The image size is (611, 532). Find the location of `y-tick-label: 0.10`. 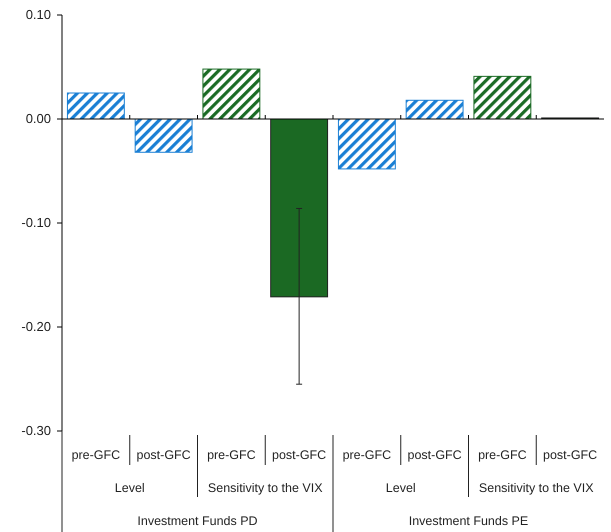

y-tick-label: 0.10 is located at coordinates (38, 14).